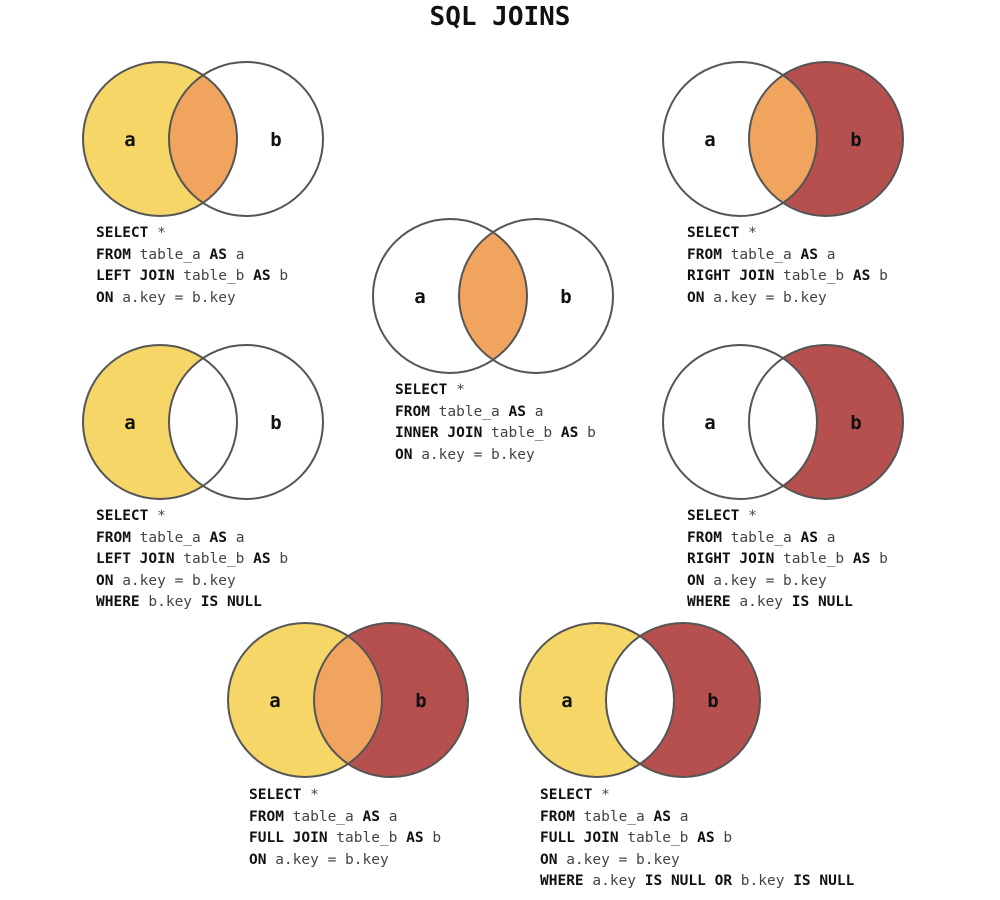 The image size is (1000, 900). What do you see at coordinates (879, 559) in the screenshot?
I see `sql-text: b` at bounding box center [879, 559].